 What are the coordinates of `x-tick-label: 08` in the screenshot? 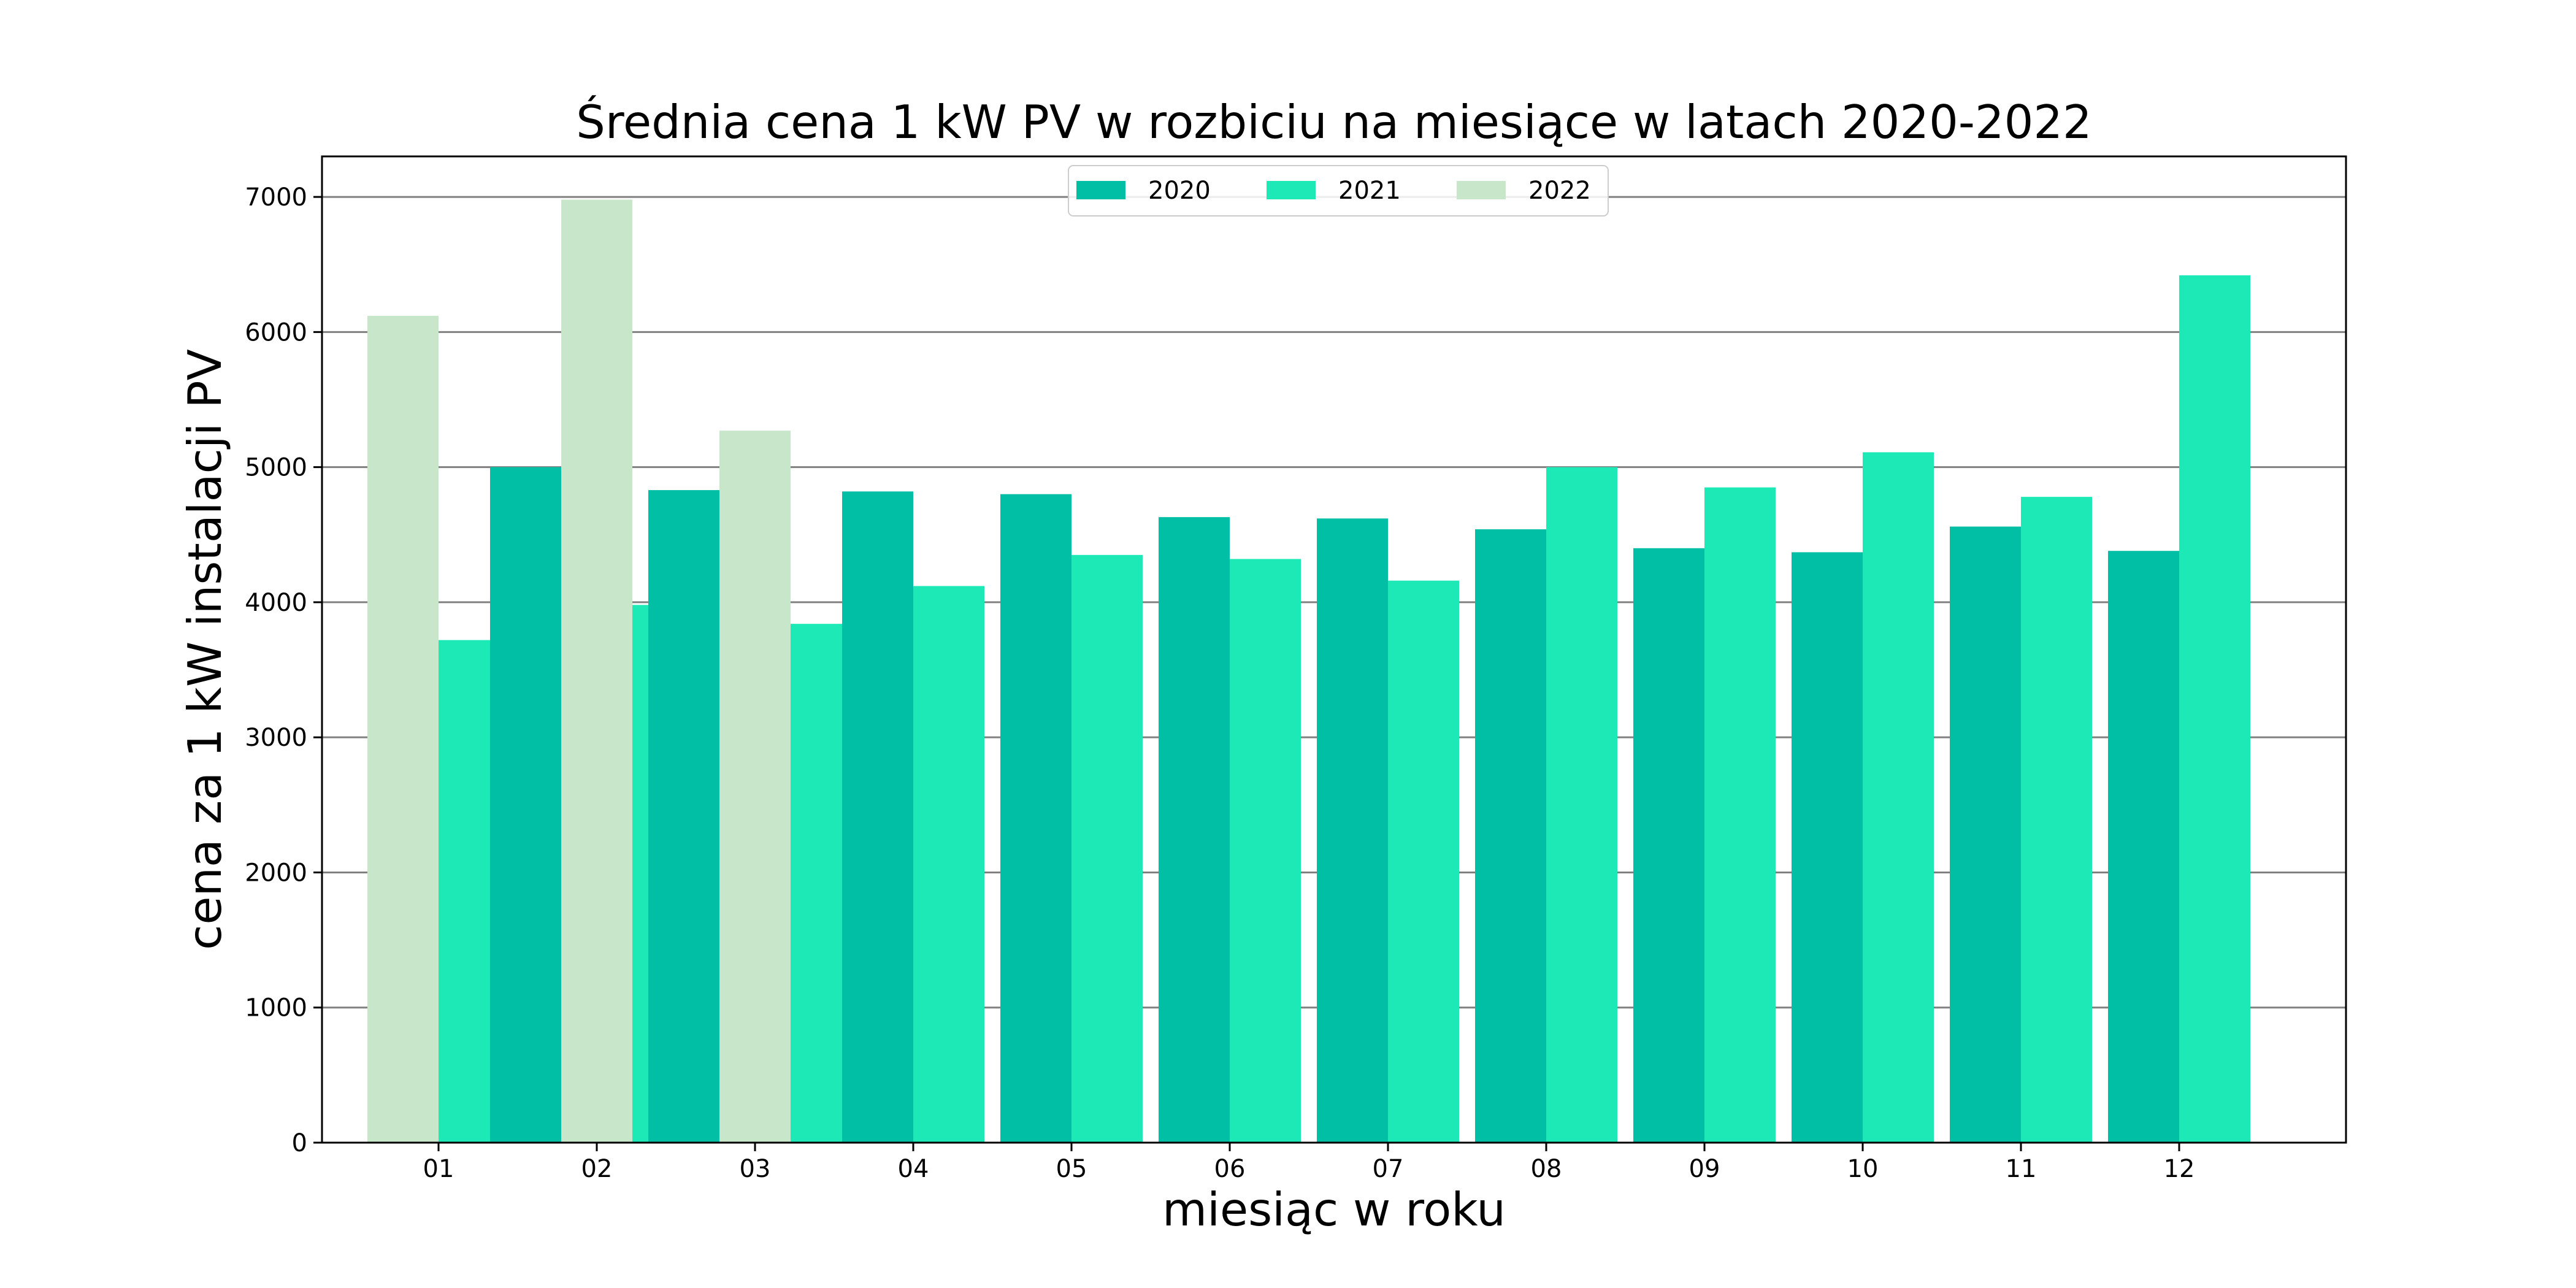 It's located at (1546, 1169).